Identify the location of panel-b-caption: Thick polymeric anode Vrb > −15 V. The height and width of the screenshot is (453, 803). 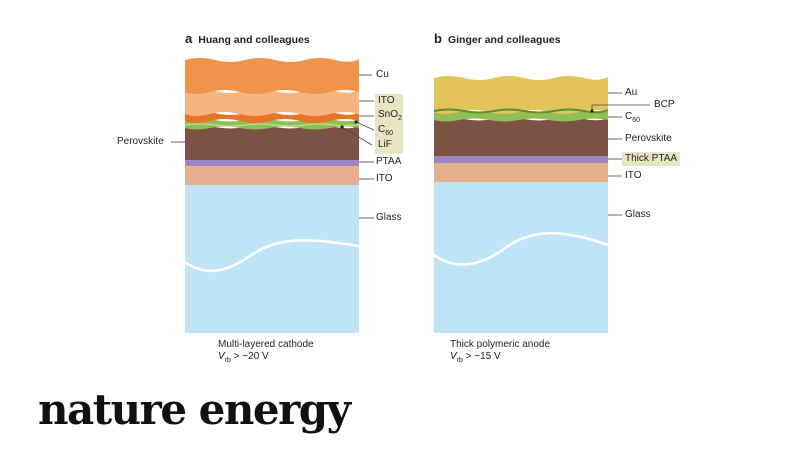
(500, 351).